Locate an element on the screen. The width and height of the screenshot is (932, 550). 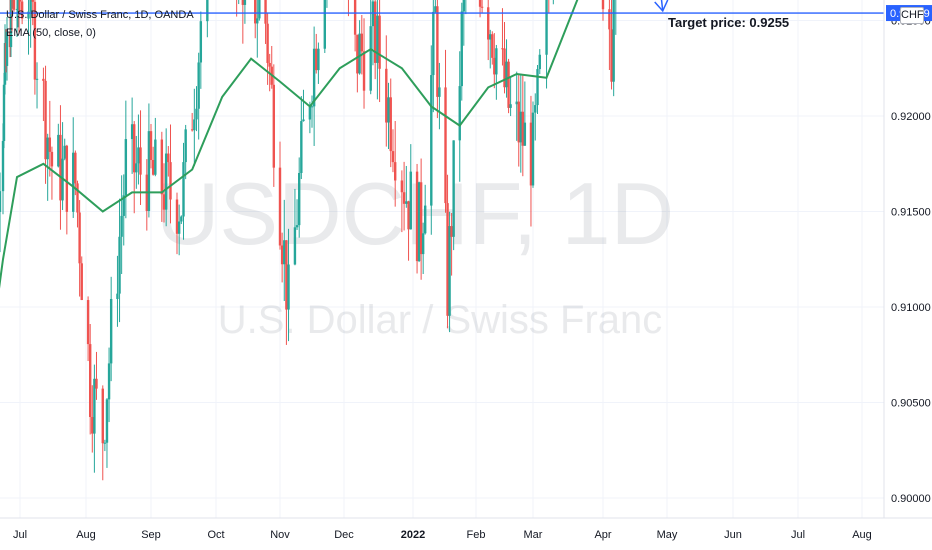
currency-badge: CHF is located at coordinates (912, 15).